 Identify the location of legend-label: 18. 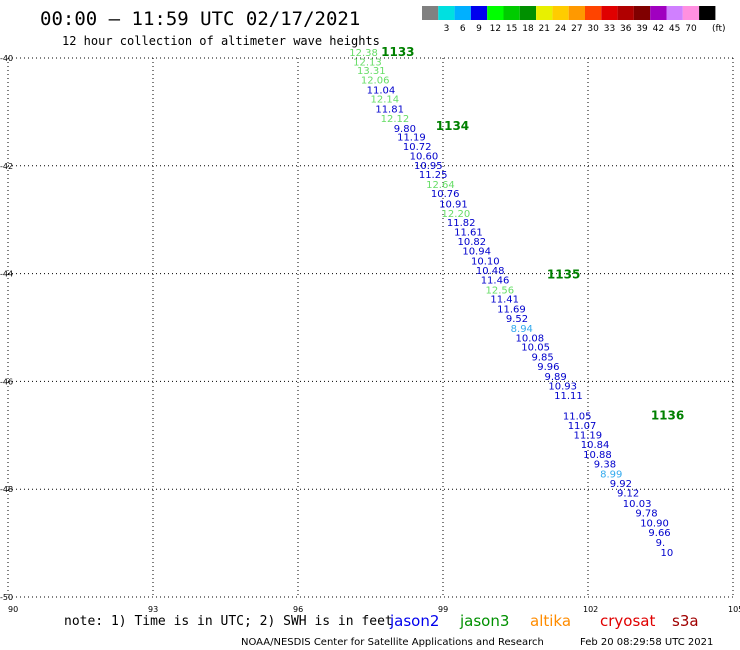
(528, 29).